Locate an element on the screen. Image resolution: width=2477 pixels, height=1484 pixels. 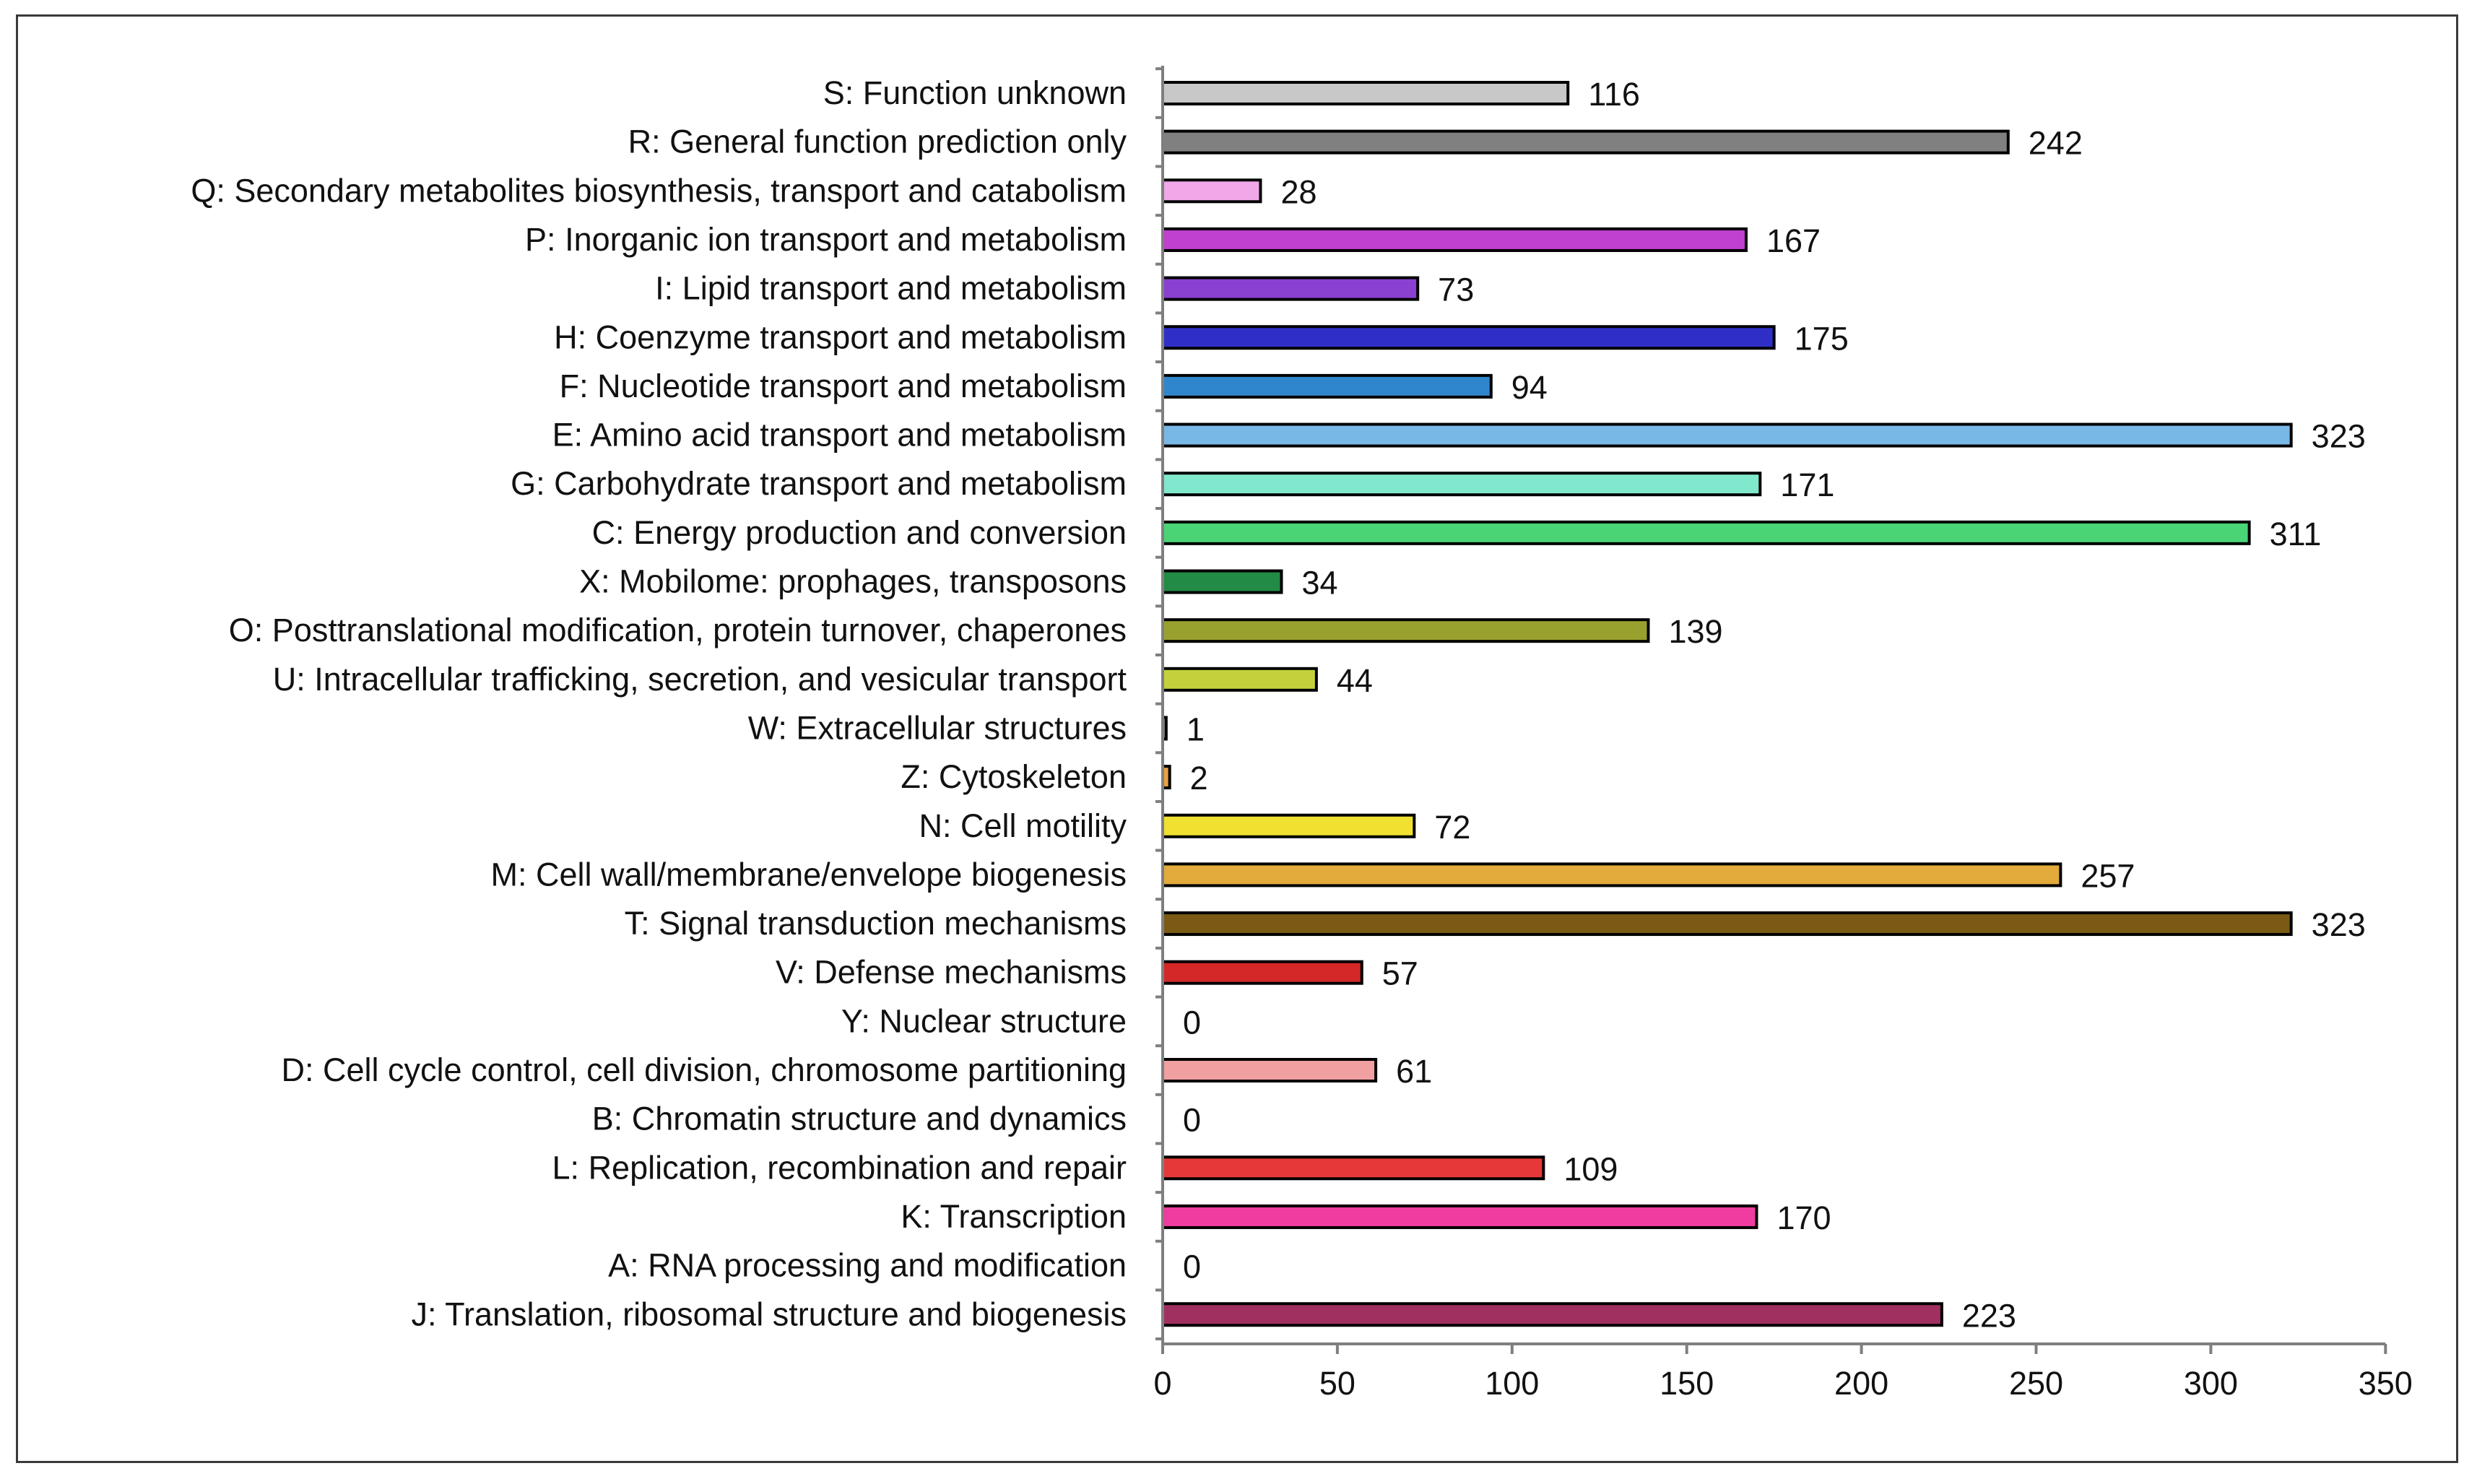
category-label-9: C: Energy production and conversion is located at coordinates (860, 532).